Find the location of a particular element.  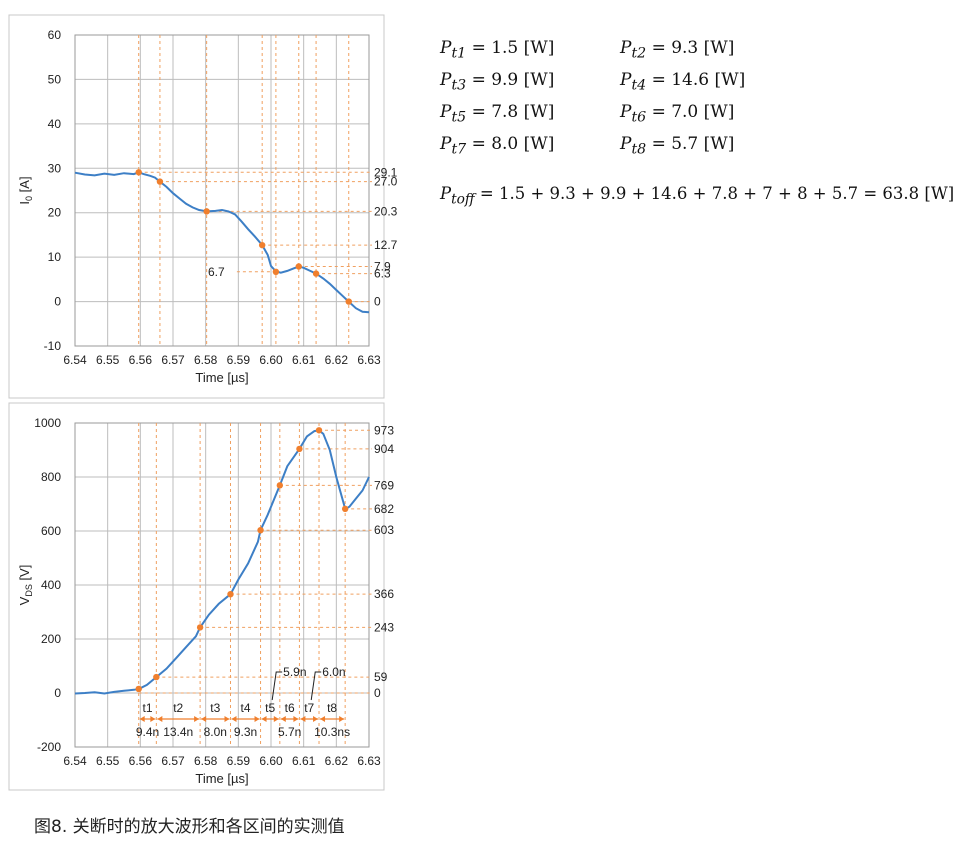

power-formula-t7: Pt7 = 8.0 [W] is located at coordinates (497, 146).